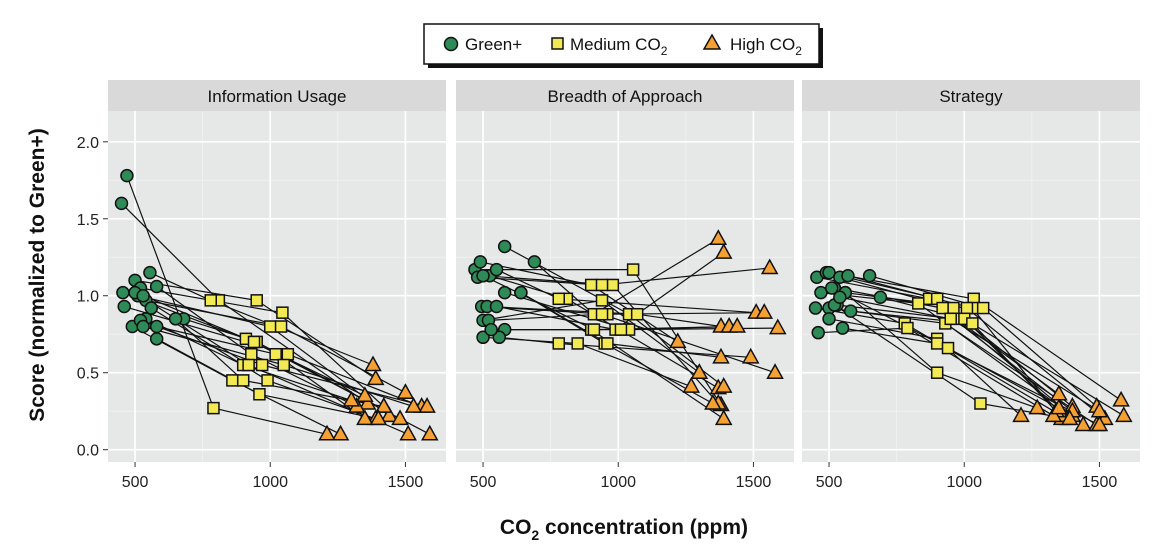  I want to click on y-tick-label: 0.5, so click(88, 374).